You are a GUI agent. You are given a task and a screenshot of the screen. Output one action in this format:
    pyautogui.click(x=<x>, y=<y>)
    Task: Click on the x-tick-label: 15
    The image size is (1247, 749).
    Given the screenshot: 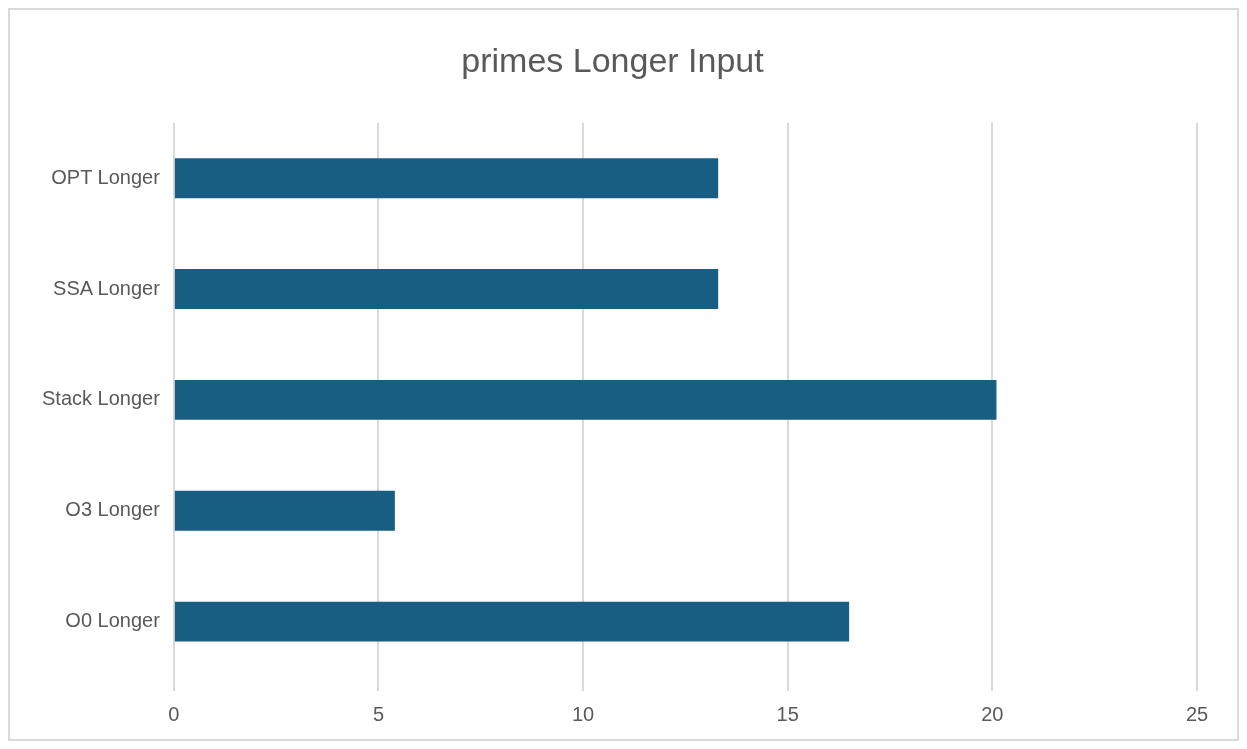 What is the action you would take?
    pyautogui.click(x=787, y=713)
    